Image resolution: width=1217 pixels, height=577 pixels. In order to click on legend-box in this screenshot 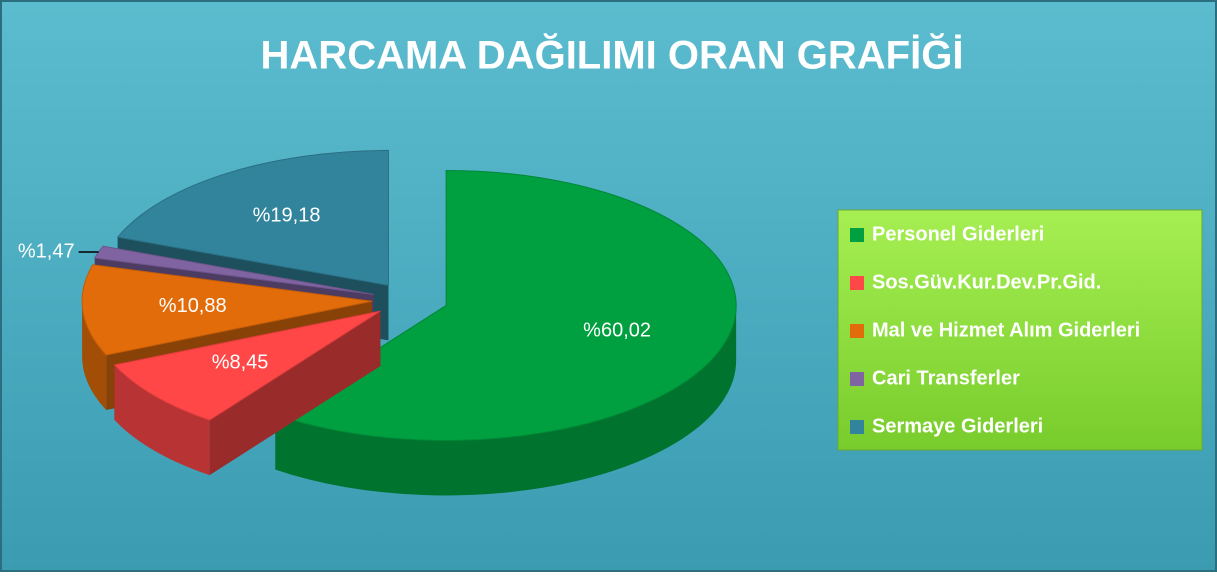, I will do `click(1020, 330)`.